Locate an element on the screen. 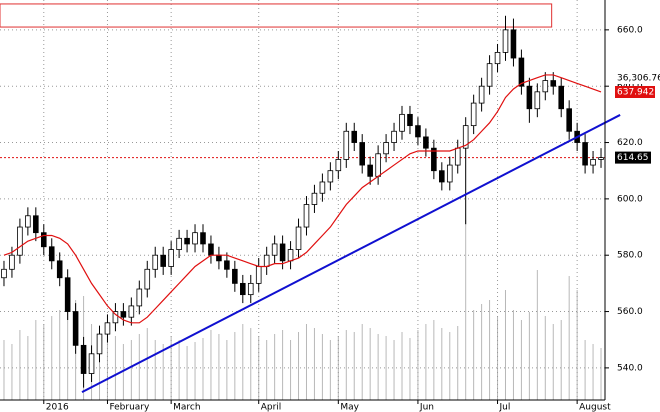 This screenshot has height=412, width=660. x-tick-label: Jun is located at coordinates (426, 407).